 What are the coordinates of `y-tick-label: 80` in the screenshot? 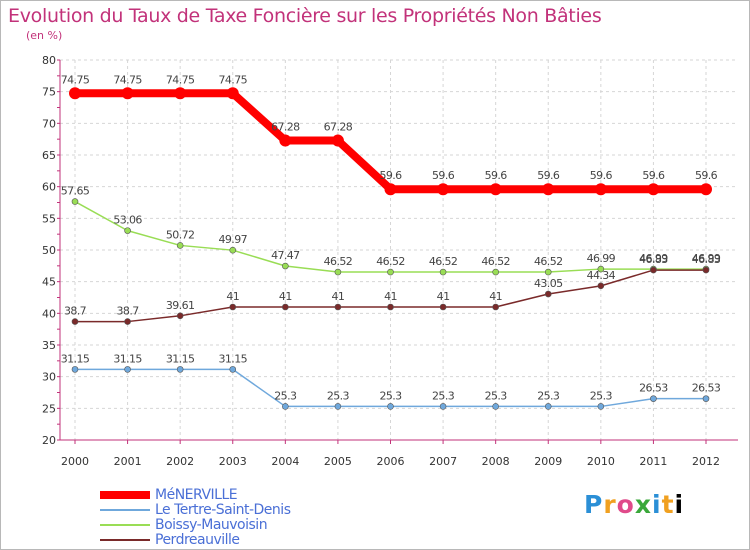 It's located at (49, 60).